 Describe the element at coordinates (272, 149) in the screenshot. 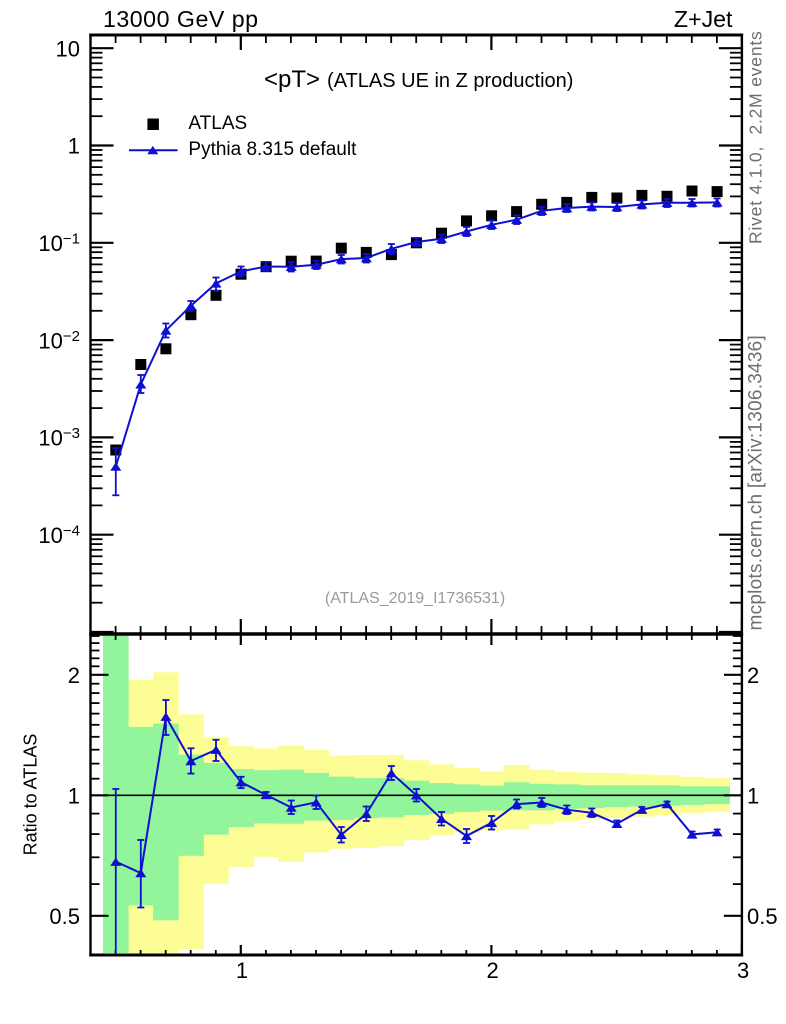

I see `svg-text: Pythia 8.315 default` at that location.